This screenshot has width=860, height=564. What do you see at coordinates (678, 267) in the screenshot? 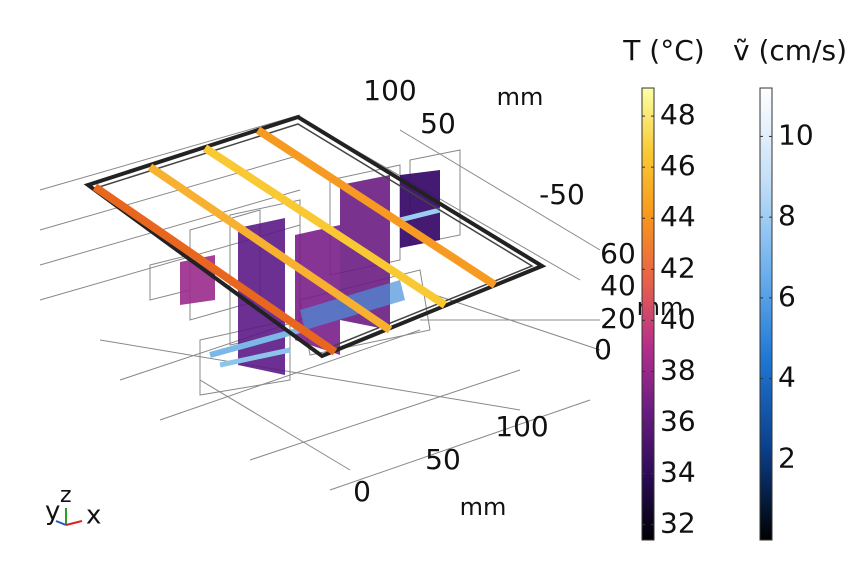
I see `colorbar-tick-label: 42` at bounding box center [678, 267].